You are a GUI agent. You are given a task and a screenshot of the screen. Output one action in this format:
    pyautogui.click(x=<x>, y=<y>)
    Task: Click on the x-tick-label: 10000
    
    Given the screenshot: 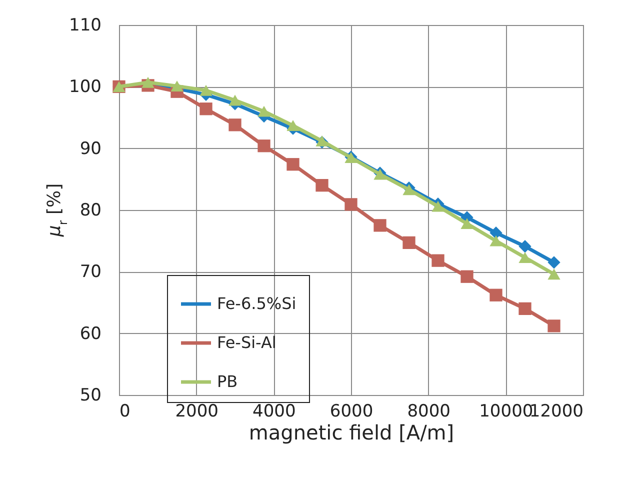 What is the action you would take?
    pyautogui.click(x=506, y=412)
    